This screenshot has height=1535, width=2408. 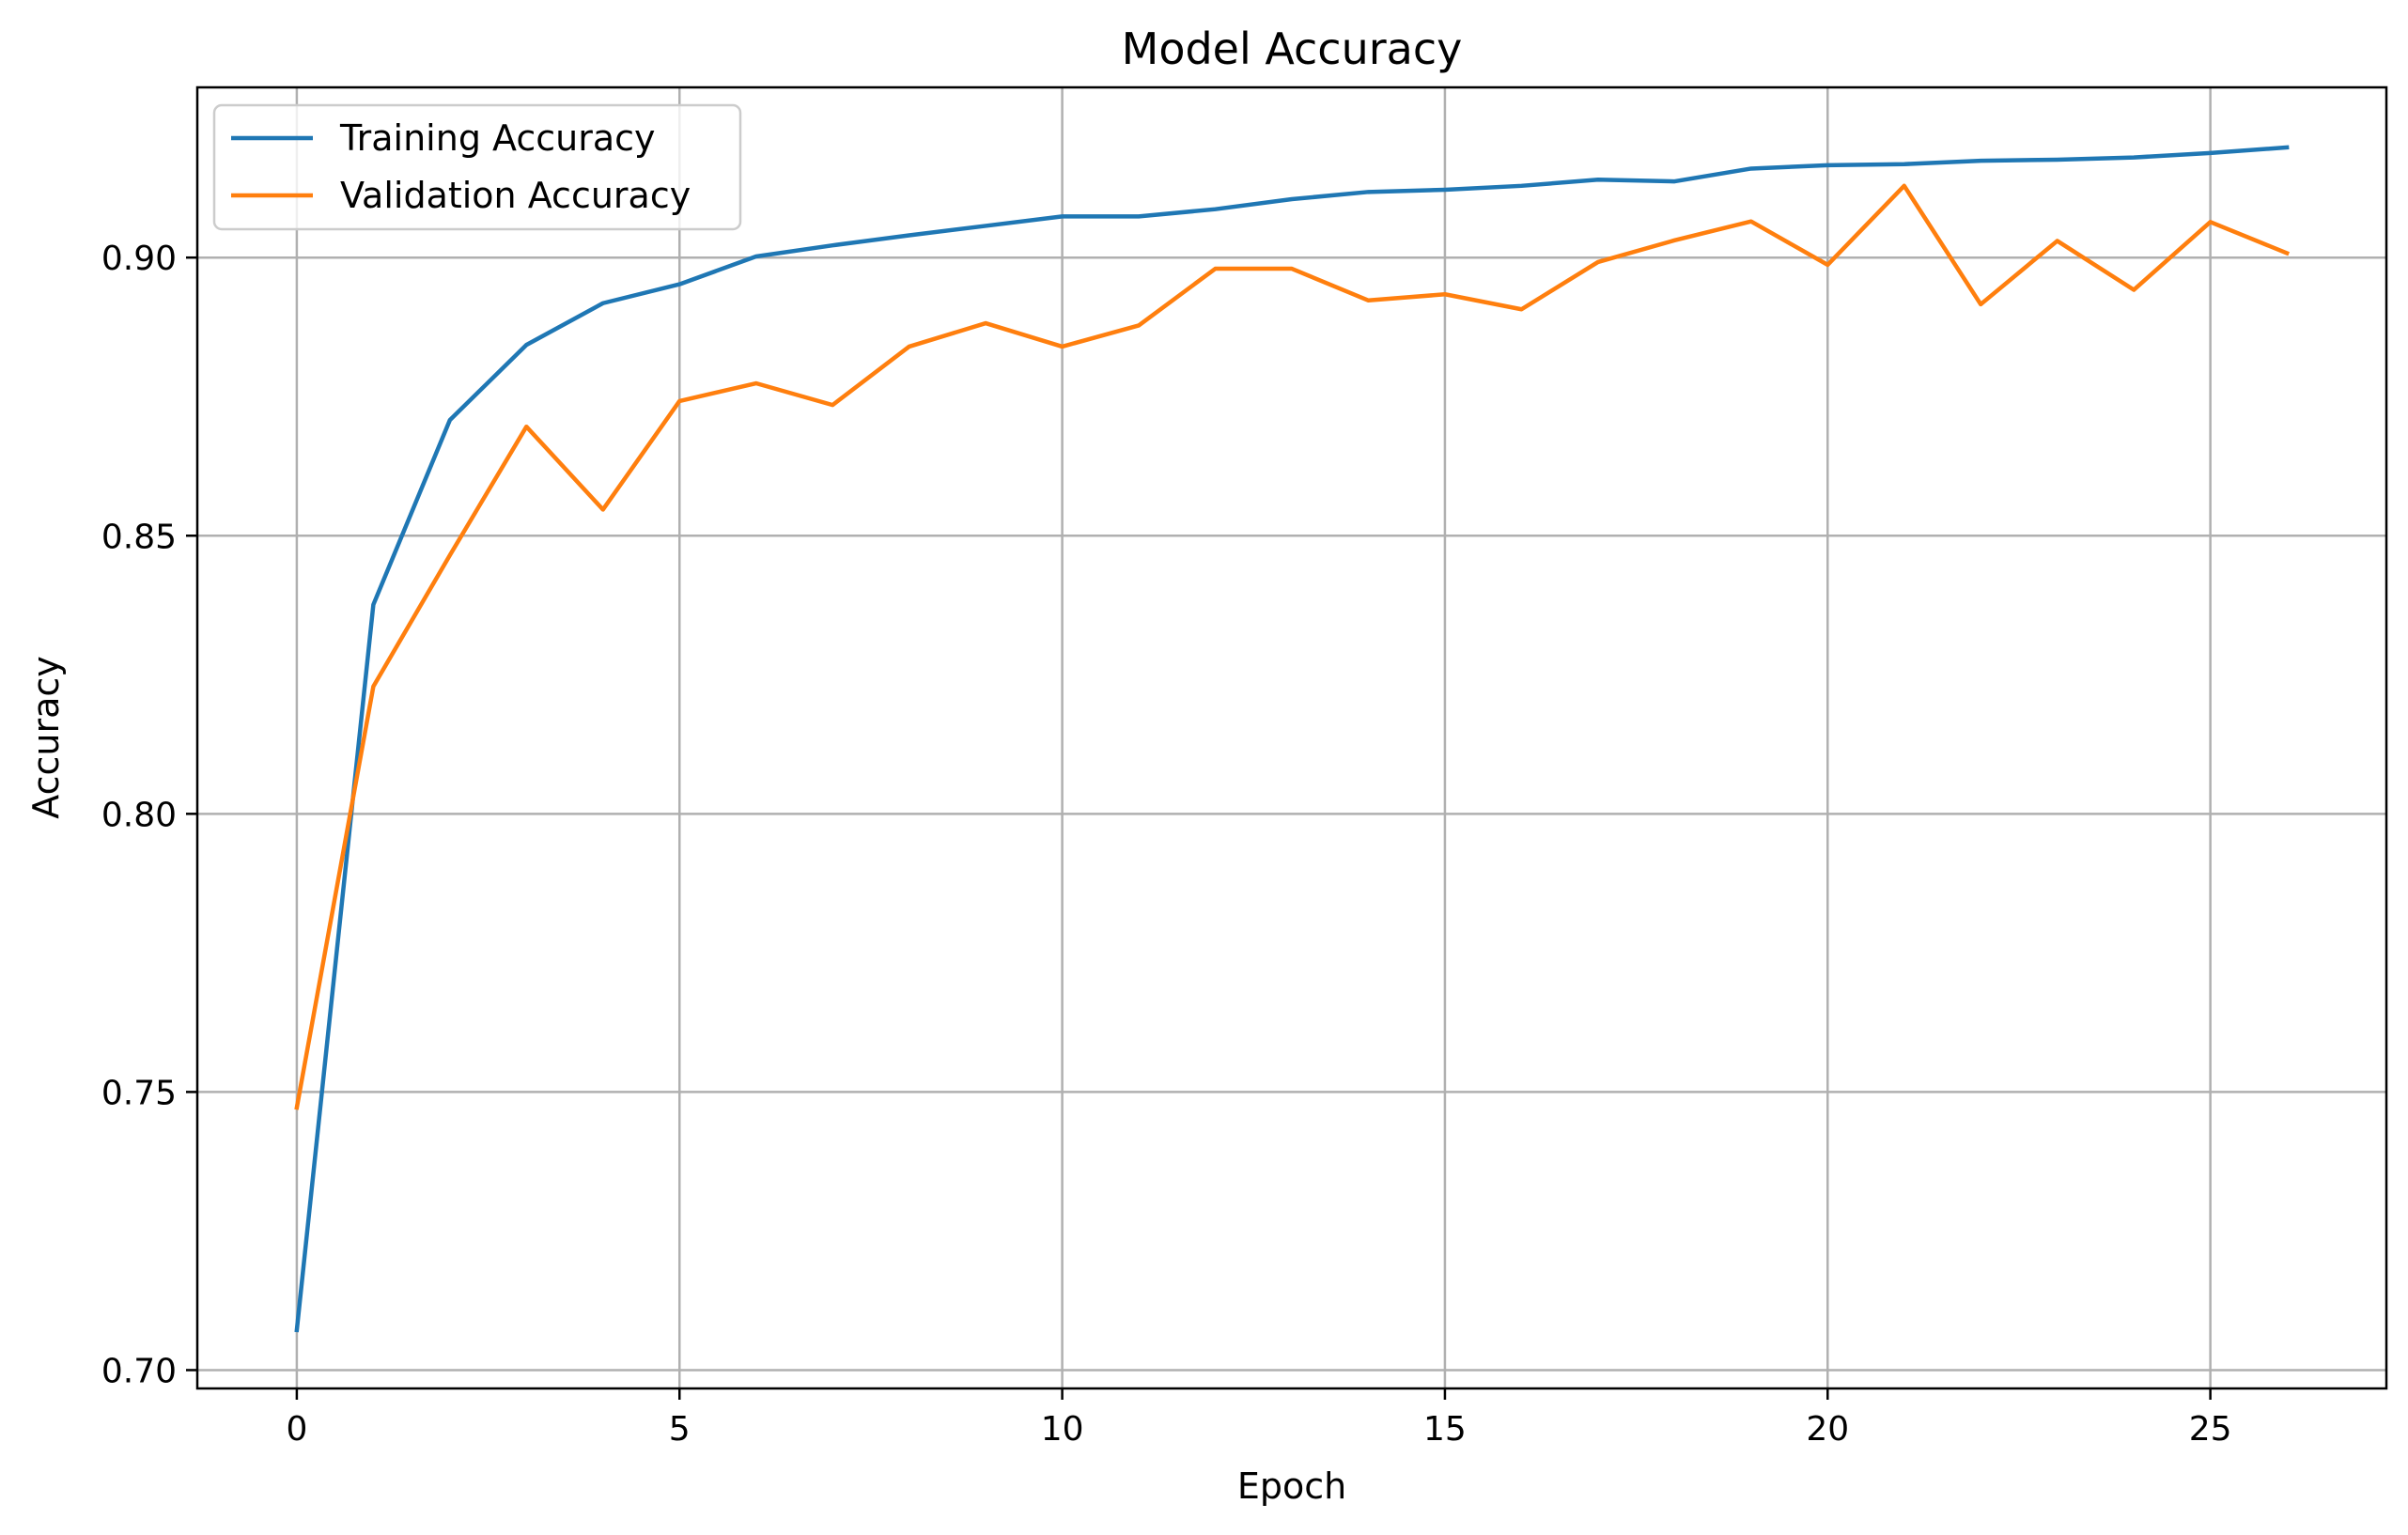 What do you see at coordinates (1062, 1429) in the screenshot?
I see `x-tick-label: 10` at bounding box center [1062, 1429].